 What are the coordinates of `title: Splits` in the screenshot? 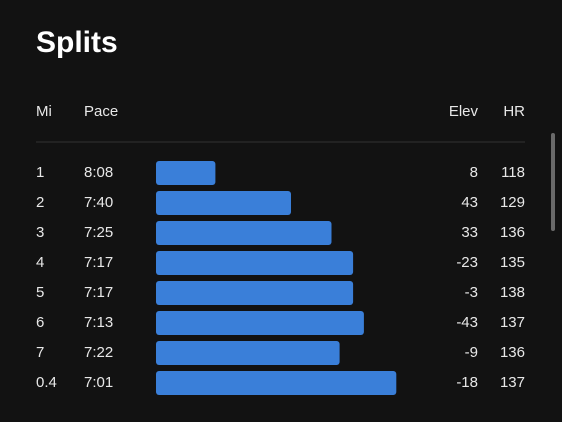 It's located at (77, 42).